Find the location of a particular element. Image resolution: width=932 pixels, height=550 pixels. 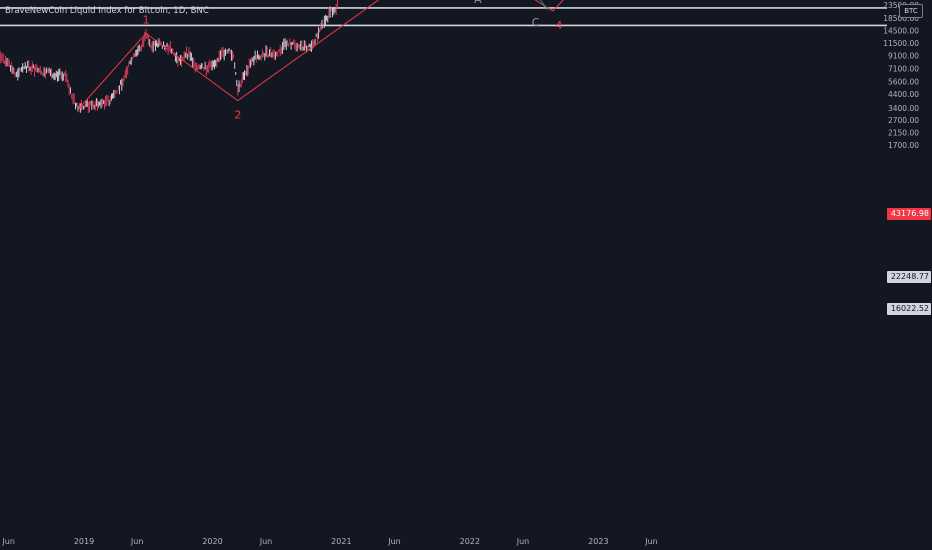

y-axis-tick-label: 2700.00 is located at coordinates (903, 120).